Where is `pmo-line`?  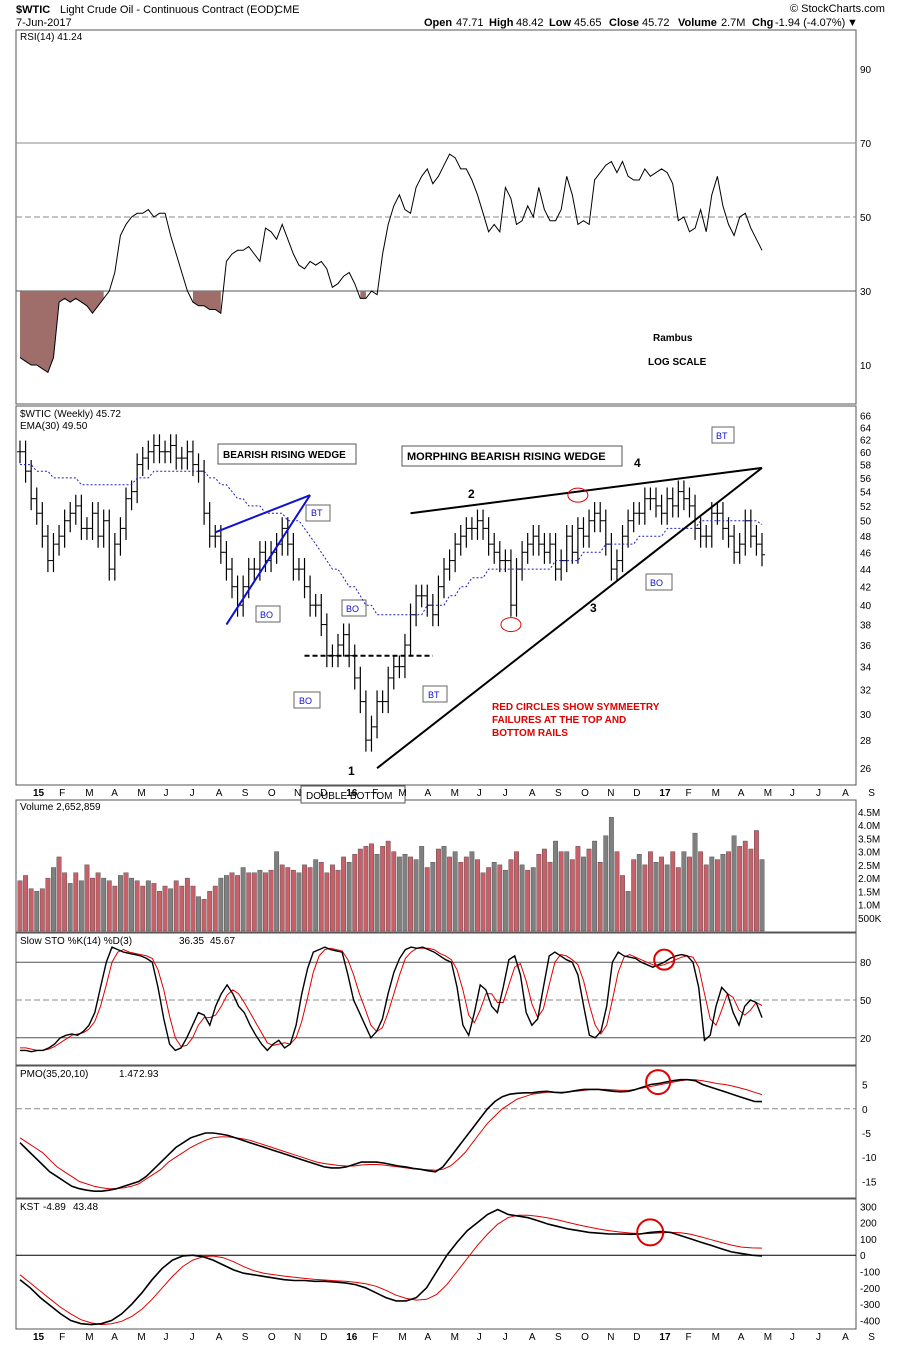
pmo-line is located at coordinates (391, 1135).